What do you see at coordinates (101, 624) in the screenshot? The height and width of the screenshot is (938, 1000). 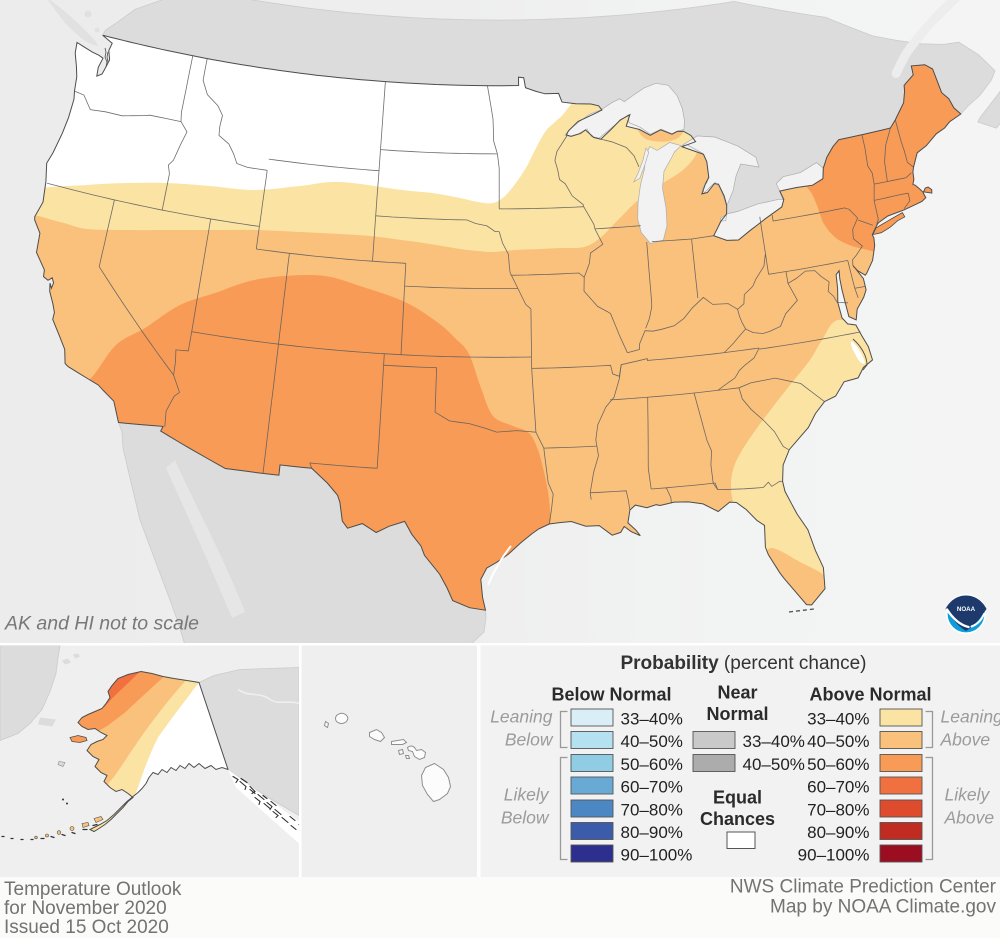 I see `svg-text: AK and HI not to scale` at bounding box center [101, 624].